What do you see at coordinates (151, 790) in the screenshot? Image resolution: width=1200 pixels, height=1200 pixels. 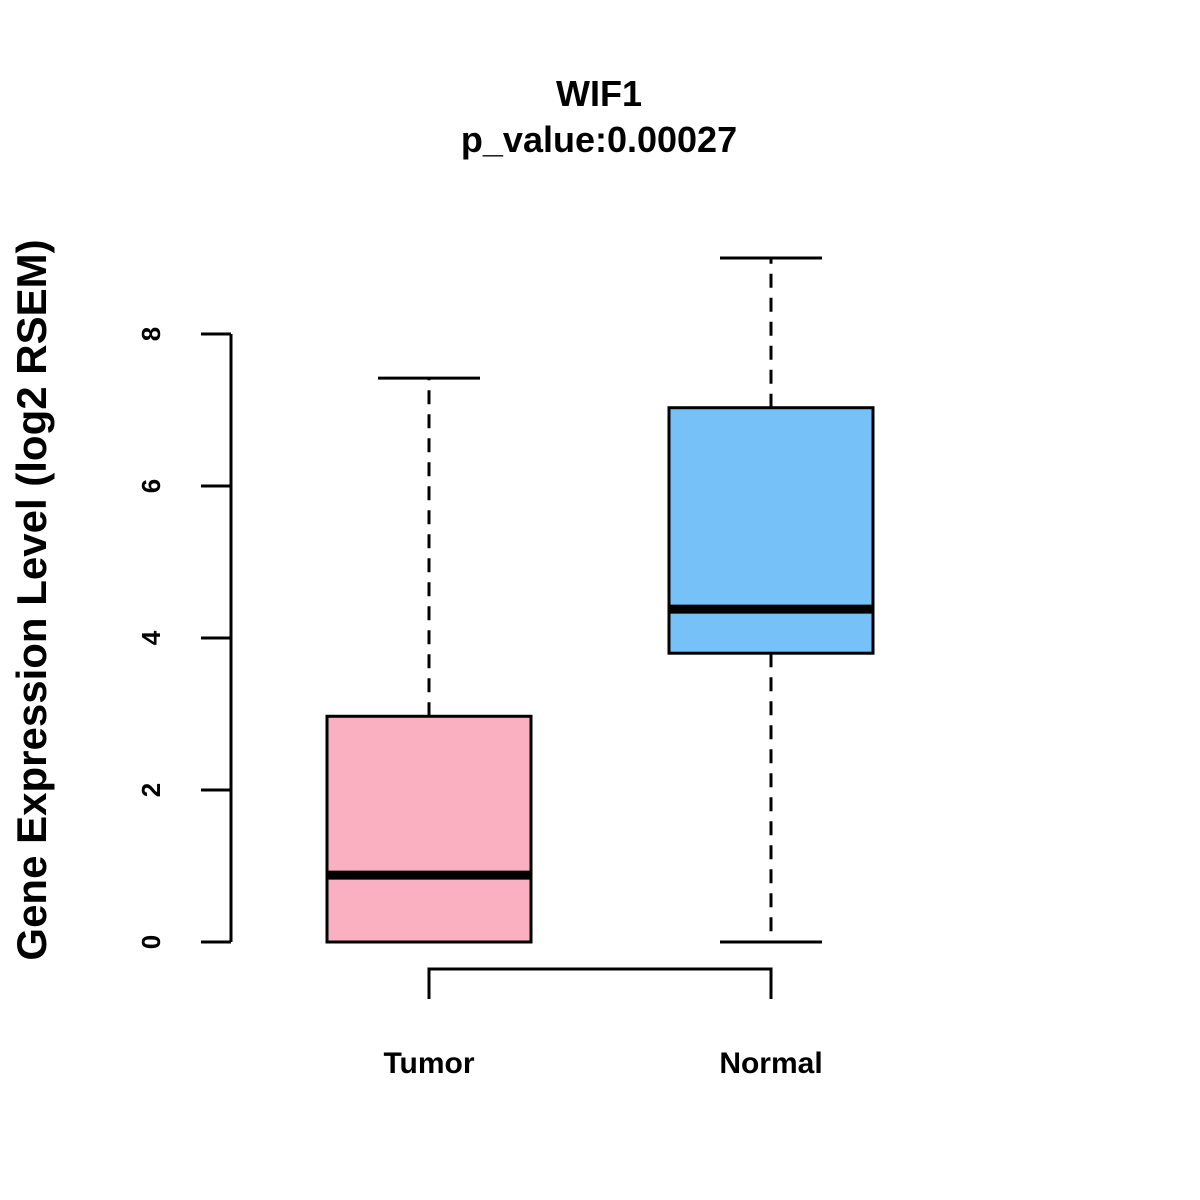 I see `y-tick-label: 2` at bounding box center [151, 790].